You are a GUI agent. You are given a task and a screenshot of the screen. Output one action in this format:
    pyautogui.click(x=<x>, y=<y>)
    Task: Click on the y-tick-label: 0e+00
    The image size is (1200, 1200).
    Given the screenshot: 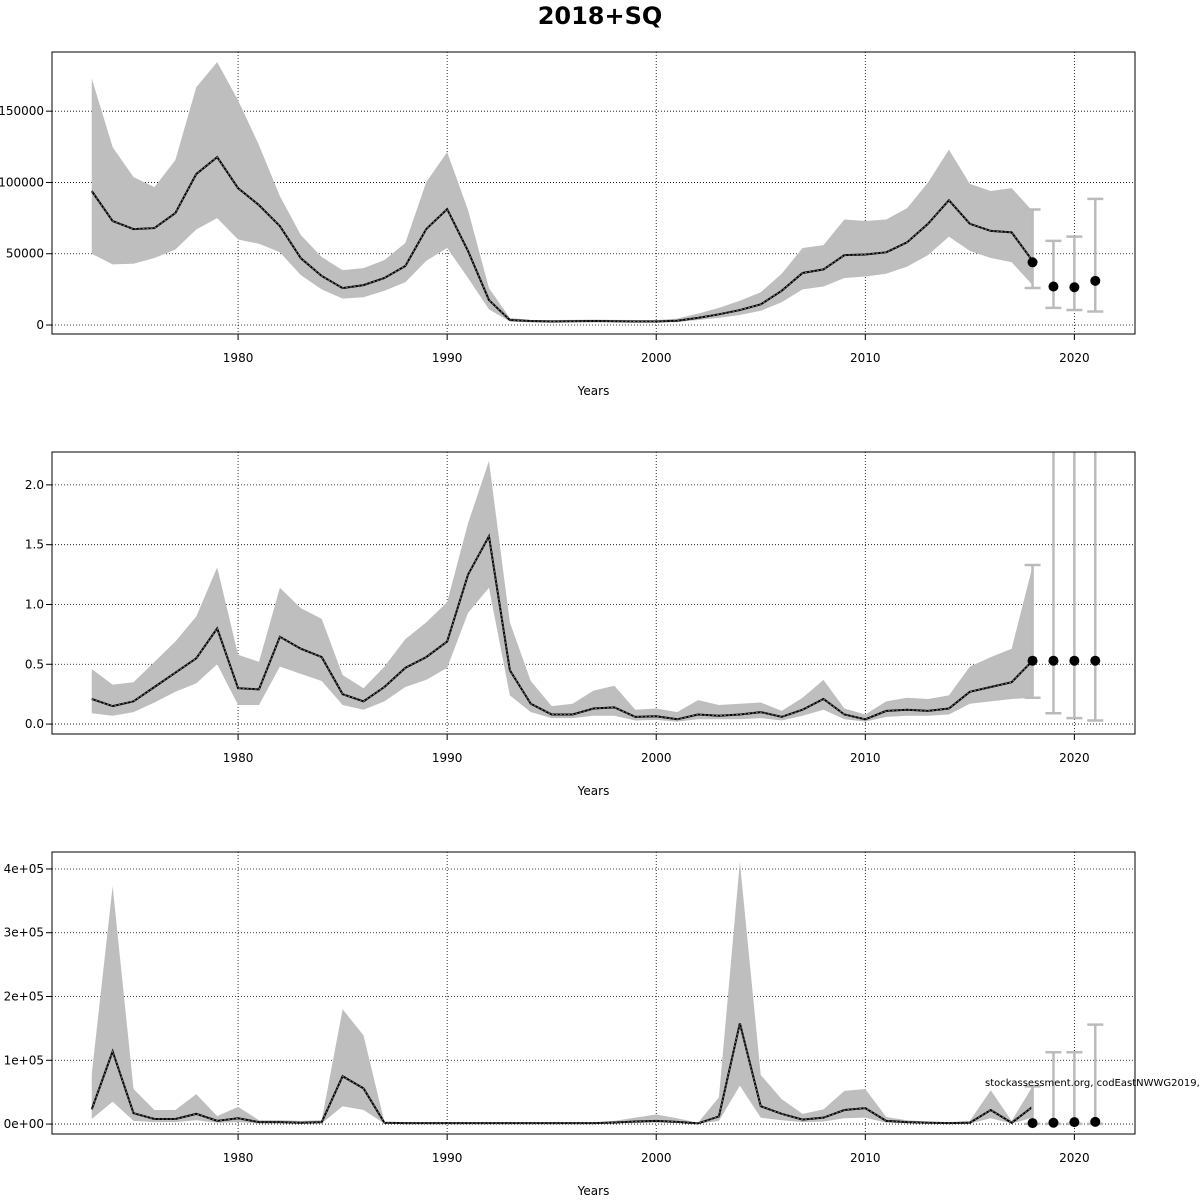 What is the action you would take?
    pyautogui.click(x=24, y=1124)
    